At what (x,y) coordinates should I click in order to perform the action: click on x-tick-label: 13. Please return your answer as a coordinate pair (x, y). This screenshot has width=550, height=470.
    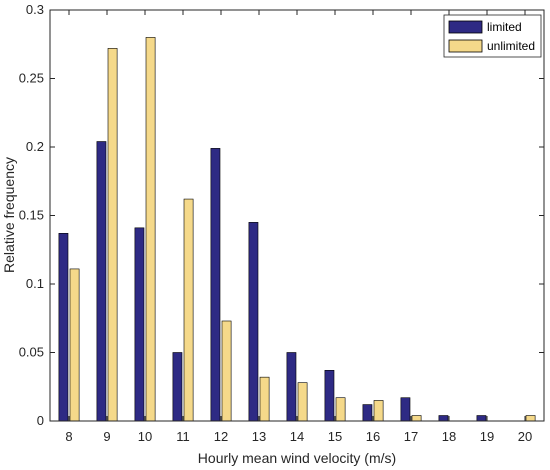
    Looking at the image, I should click on (259, 436).